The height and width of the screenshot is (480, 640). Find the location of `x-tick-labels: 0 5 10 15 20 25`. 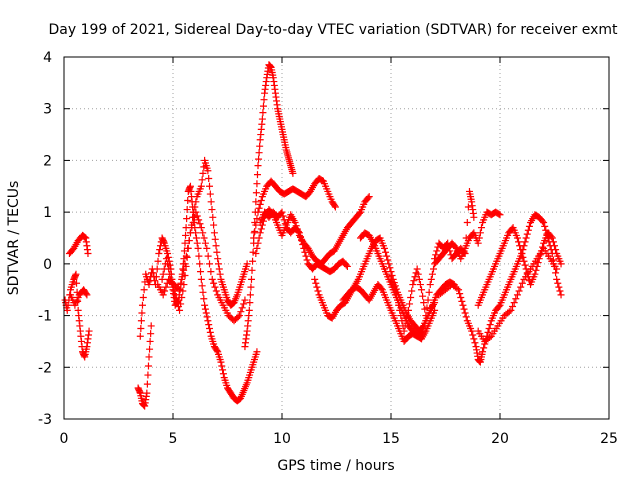

x-tick-labels: 0 5 10 15 20 25 is located at coordinates (339, 439).